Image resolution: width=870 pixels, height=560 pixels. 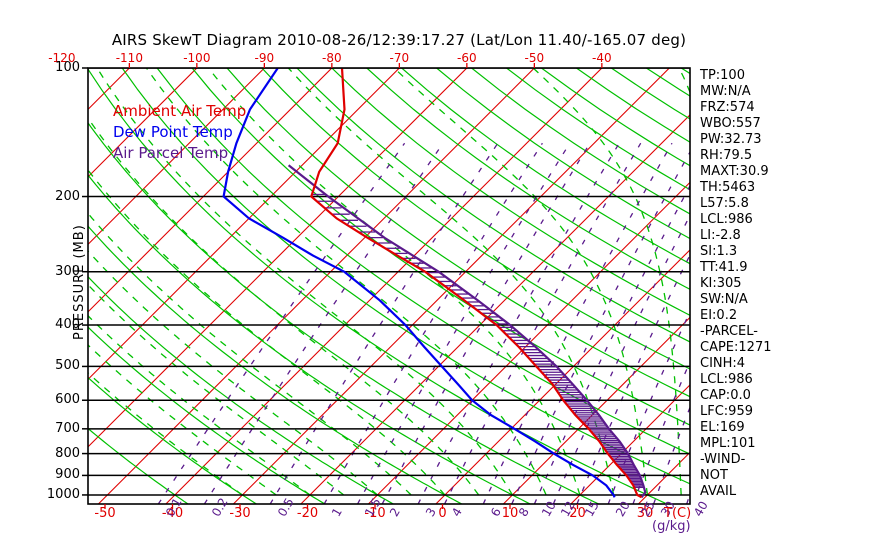 What do you see at coordinates (264, 58) in the screenshot?
I see `top-temp-tick-label: -90` at bounding box center [264, 58].